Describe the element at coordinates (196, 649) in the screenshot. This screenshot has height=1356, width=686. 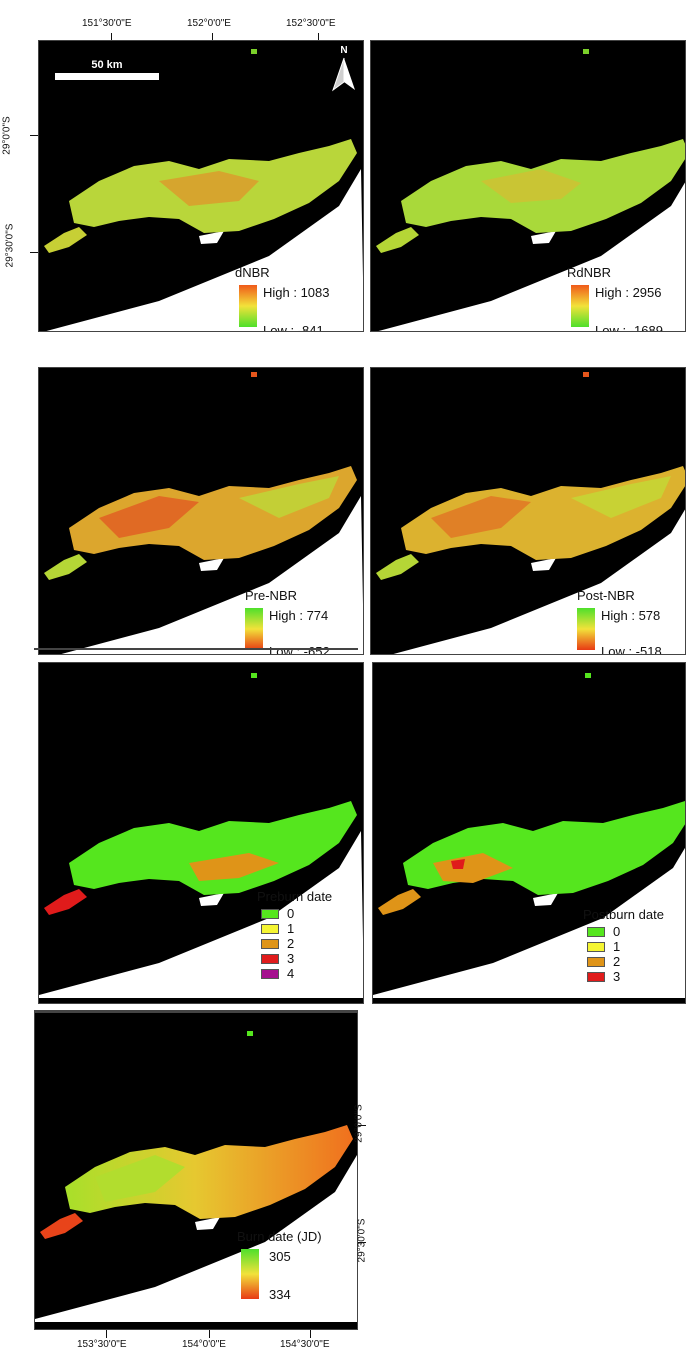
I see `map-panel-burndate-frame` at that location.